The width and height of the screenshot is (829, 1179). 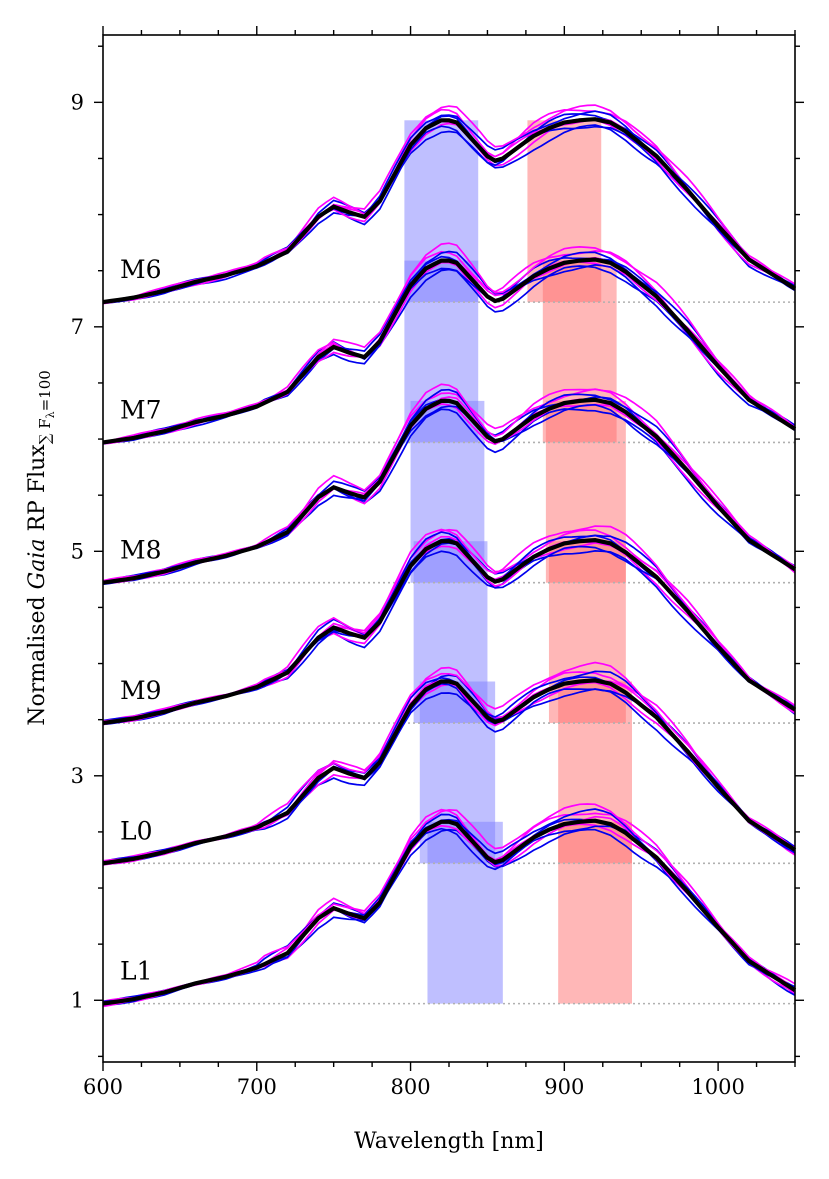 I want to click on y-axis-label: Normalised Gaia RP Flux∑ Fλ=100, so click(x=41, y=548).